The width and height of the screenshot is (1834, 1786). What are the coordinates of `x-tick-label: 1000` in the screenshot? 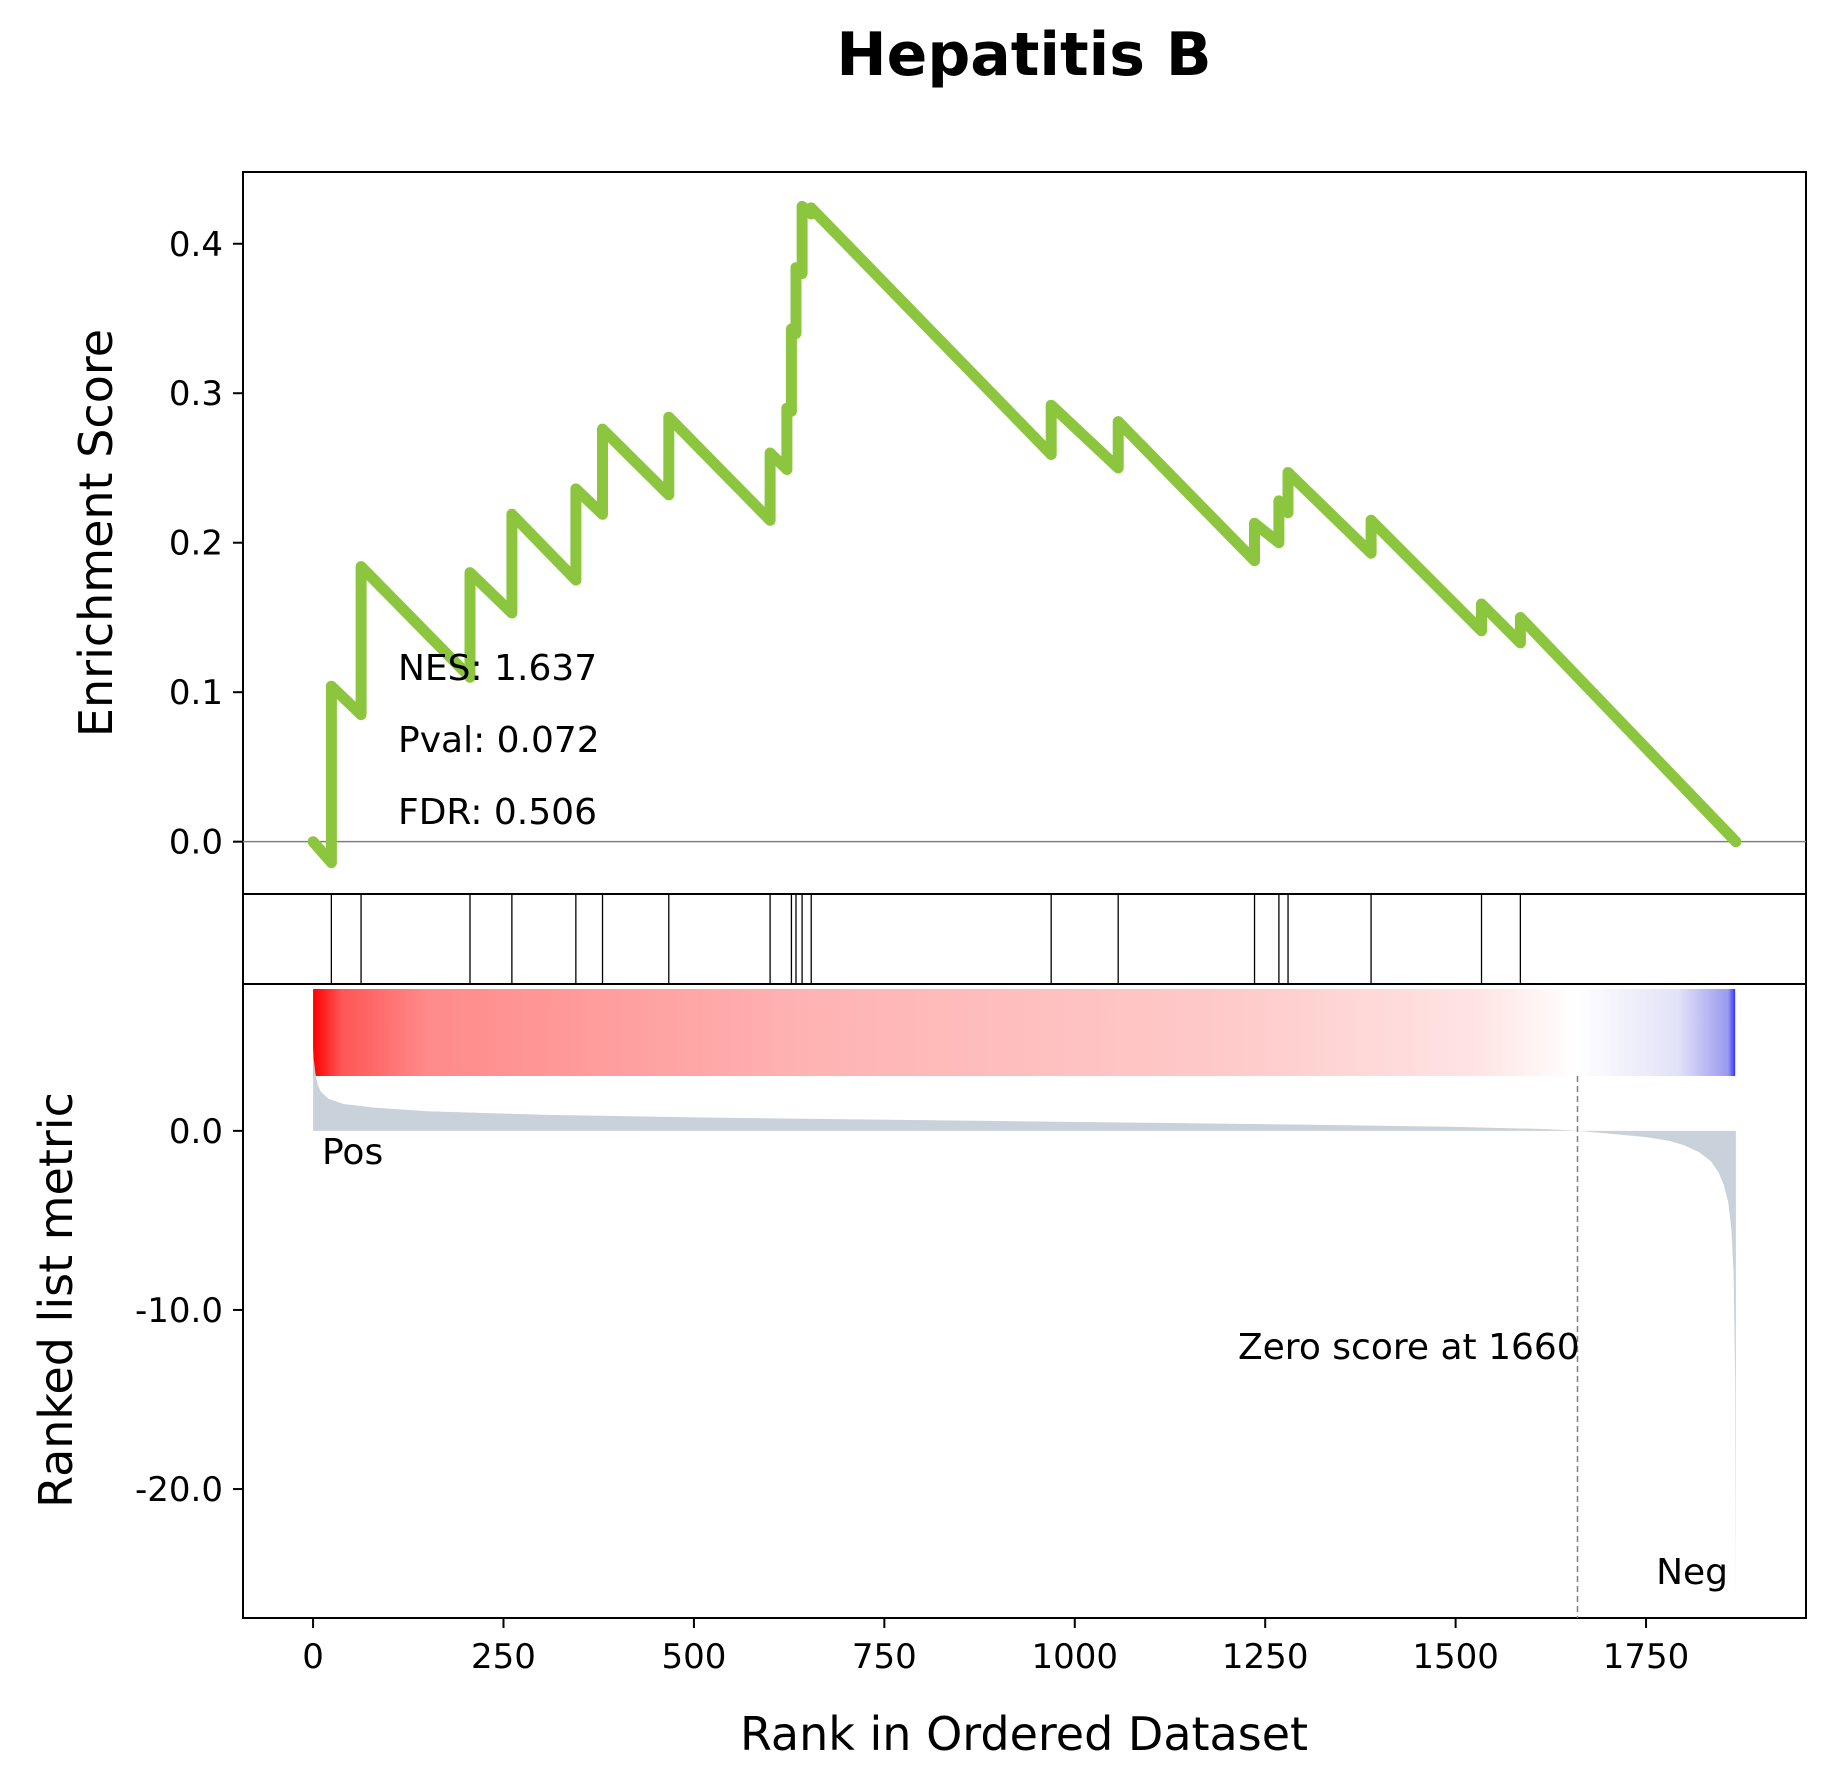 It's located at (1075, 1657).